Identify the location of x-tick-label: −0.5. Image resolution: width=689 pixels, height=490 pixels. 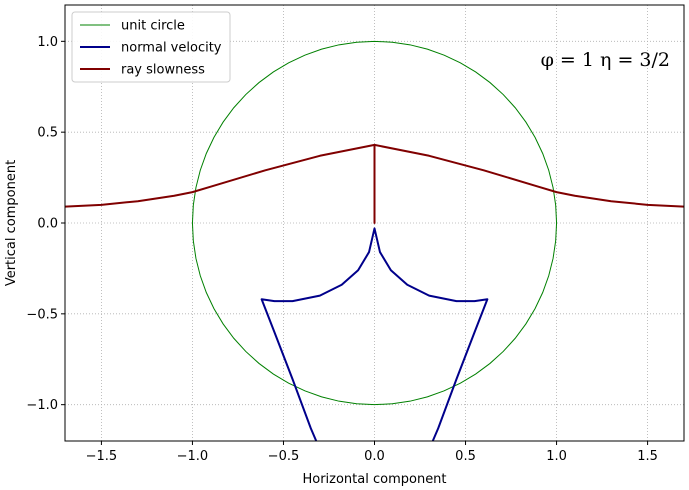
(284, 456).